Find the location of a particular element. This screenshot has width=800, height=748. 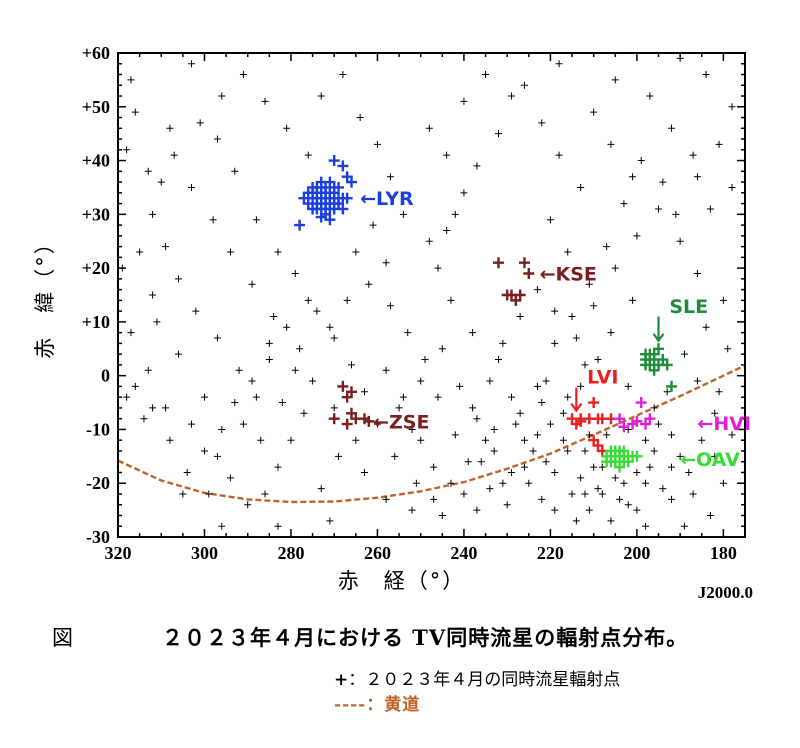

shower-point-kse is located at coordinates (524, 263).